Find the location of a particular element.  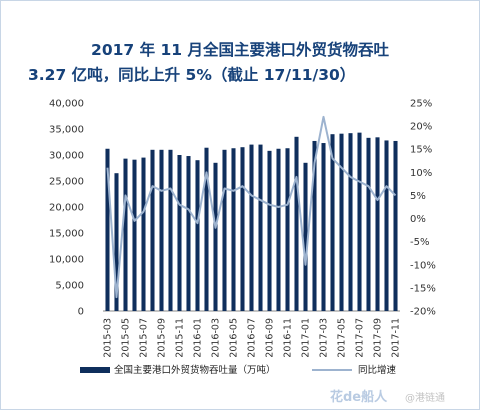

right-tick-label: -10% is located at coordinates (423, 265).